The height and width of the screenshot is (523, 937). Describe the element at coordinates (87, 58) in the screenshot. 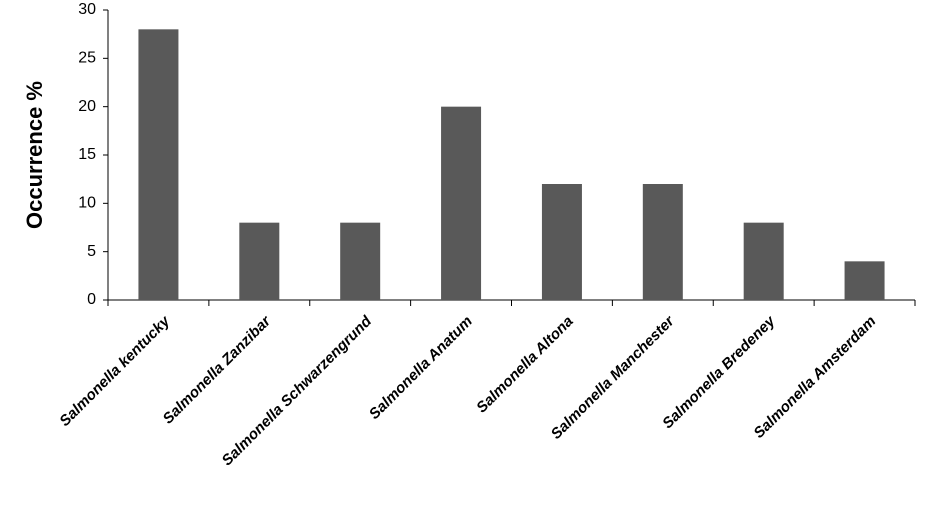

I see `y-tick-label: 25` at that location.